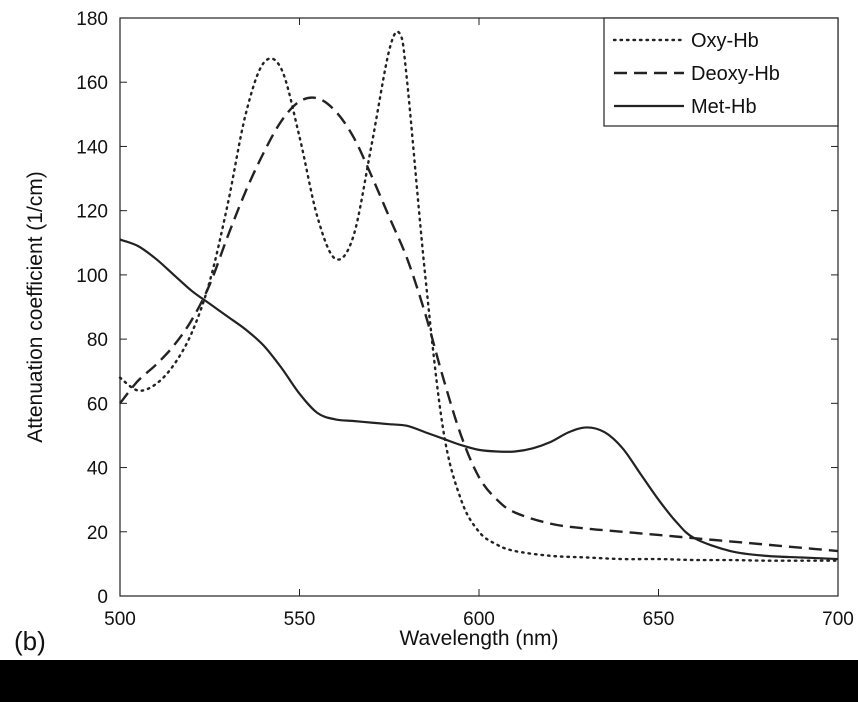 This screenshot has width=858, height=702. What do you see at coordinates (300, 619) in the screenshot?
I see `x-tick-label: 550` at bounding box center [300, 619].